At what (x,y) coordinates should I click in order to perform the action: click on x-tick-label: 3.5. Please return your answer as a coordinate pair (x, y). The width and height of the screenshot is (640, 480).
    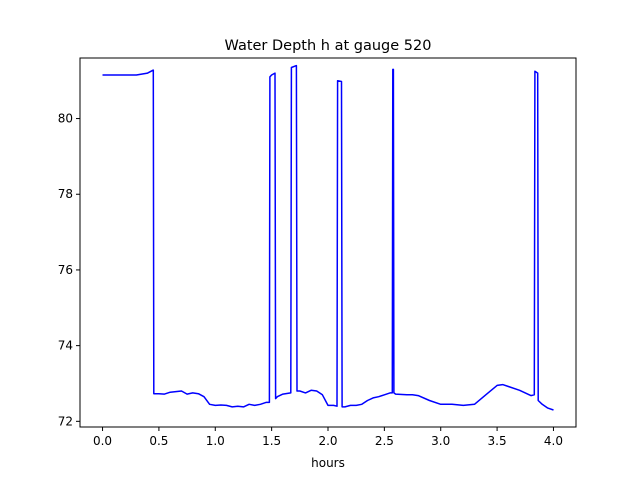
    Looking at the image, I should click on (497, 441).